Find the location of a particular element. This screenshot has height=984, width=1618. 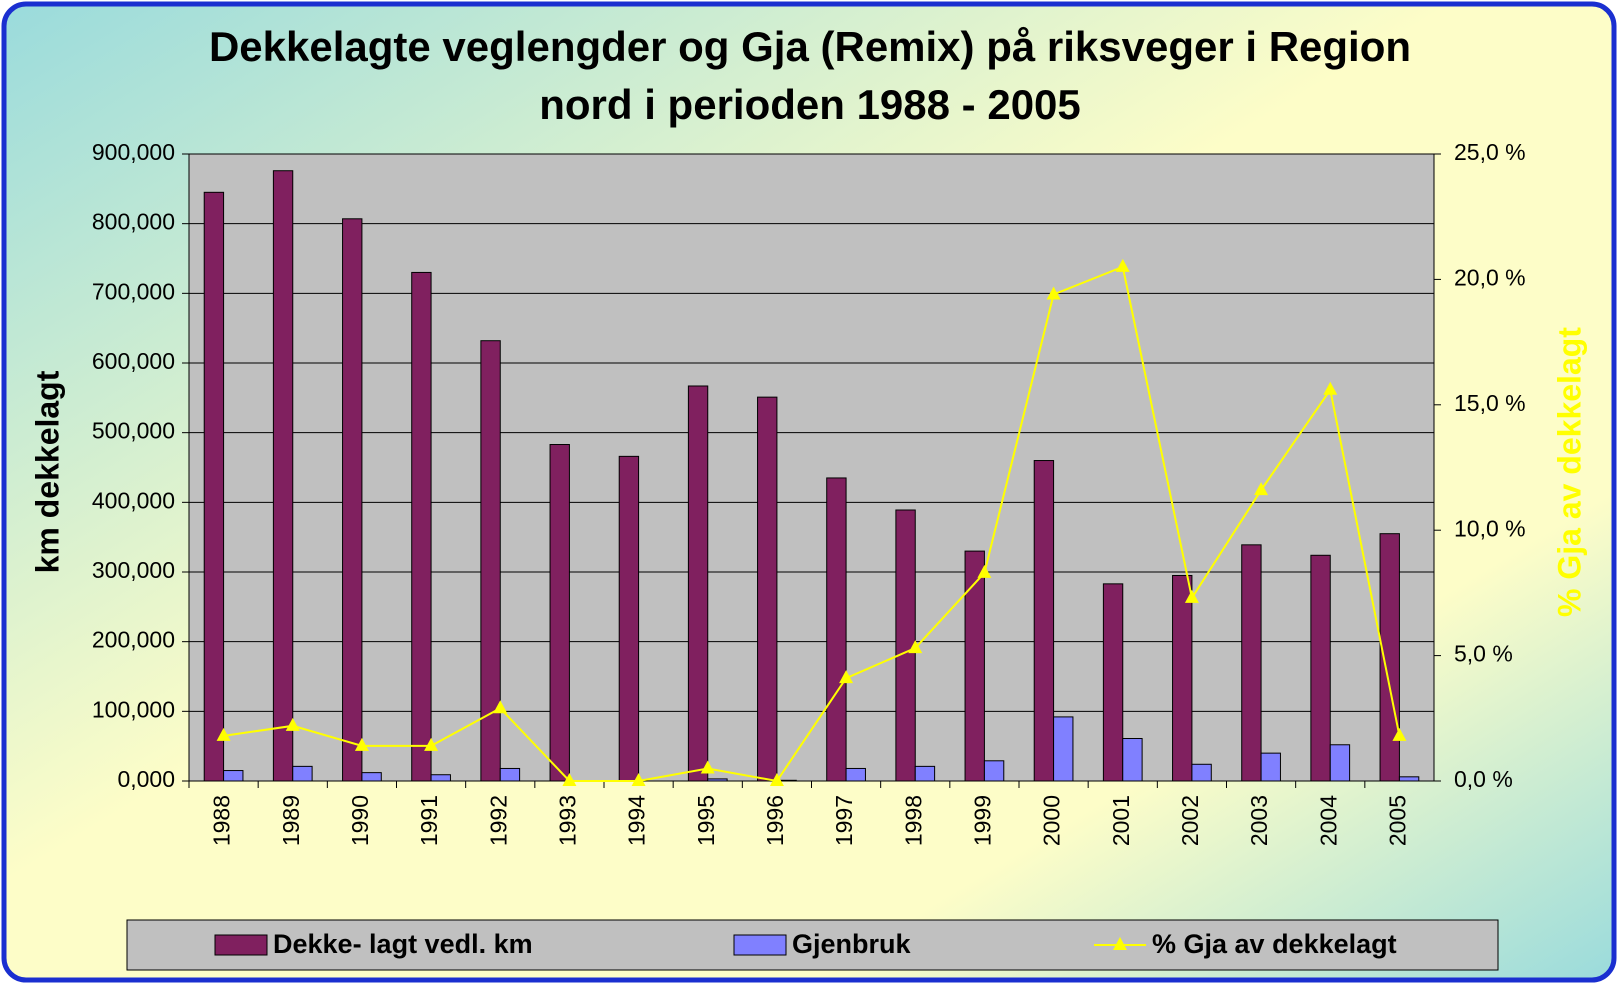

x-tick-label: 2002 is located at coordinates (1190, 820).